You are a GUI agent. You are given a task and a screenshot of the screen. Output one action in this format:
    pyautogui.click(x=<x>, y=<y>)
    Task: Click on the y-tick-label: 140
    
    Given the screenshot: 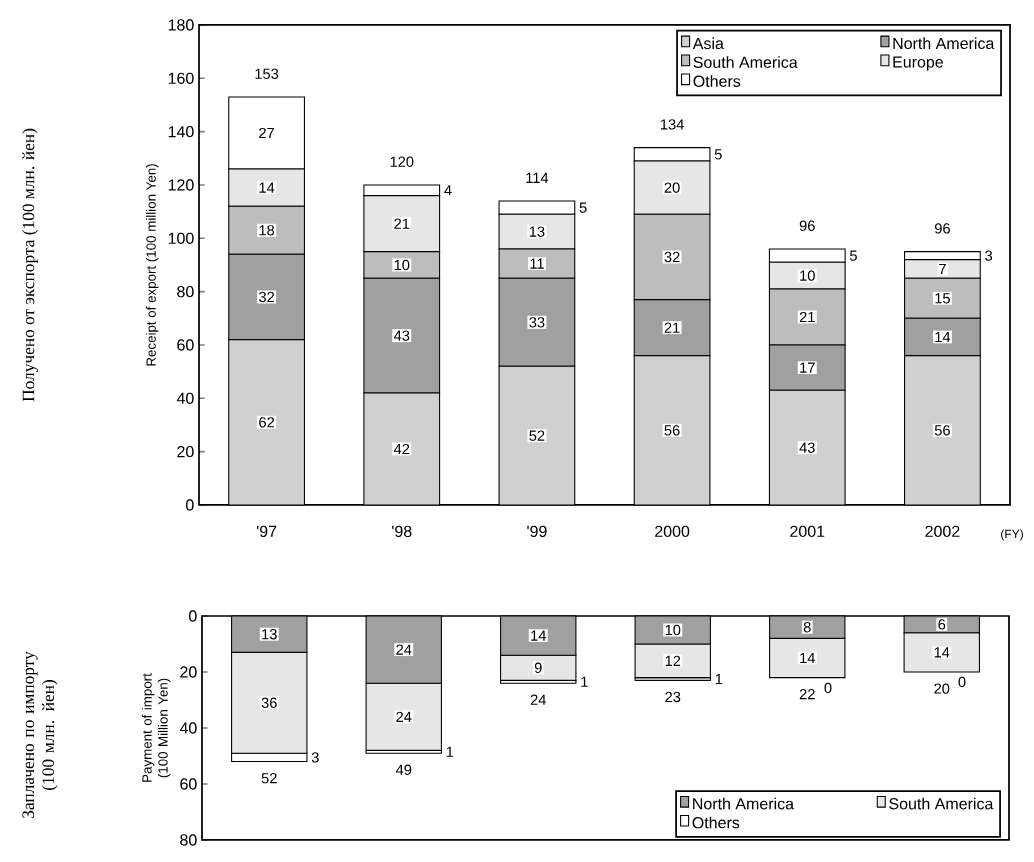 What is the action you would take?
    pyautogui.click(x=181, y=131)
    